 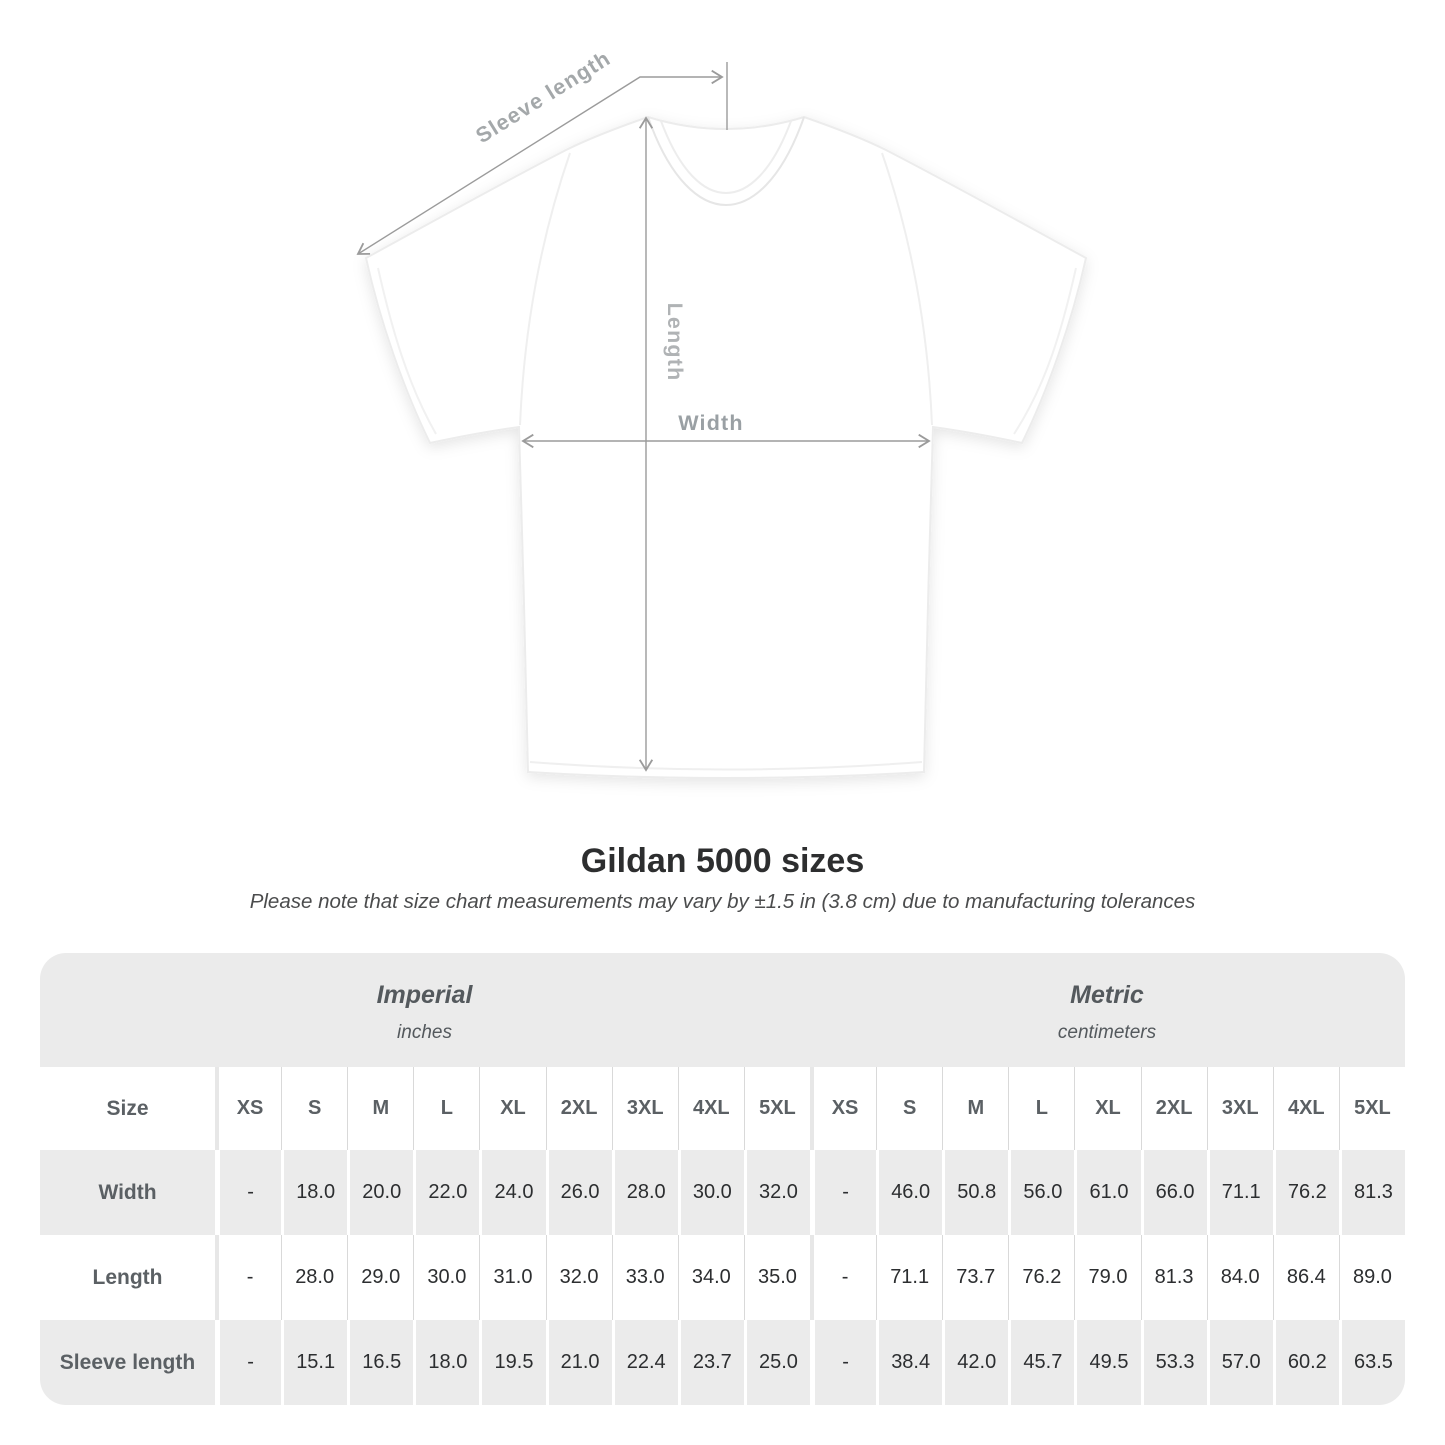 I want to click on metric-unit-label: centimeters, so click(x=1107, y=1032).